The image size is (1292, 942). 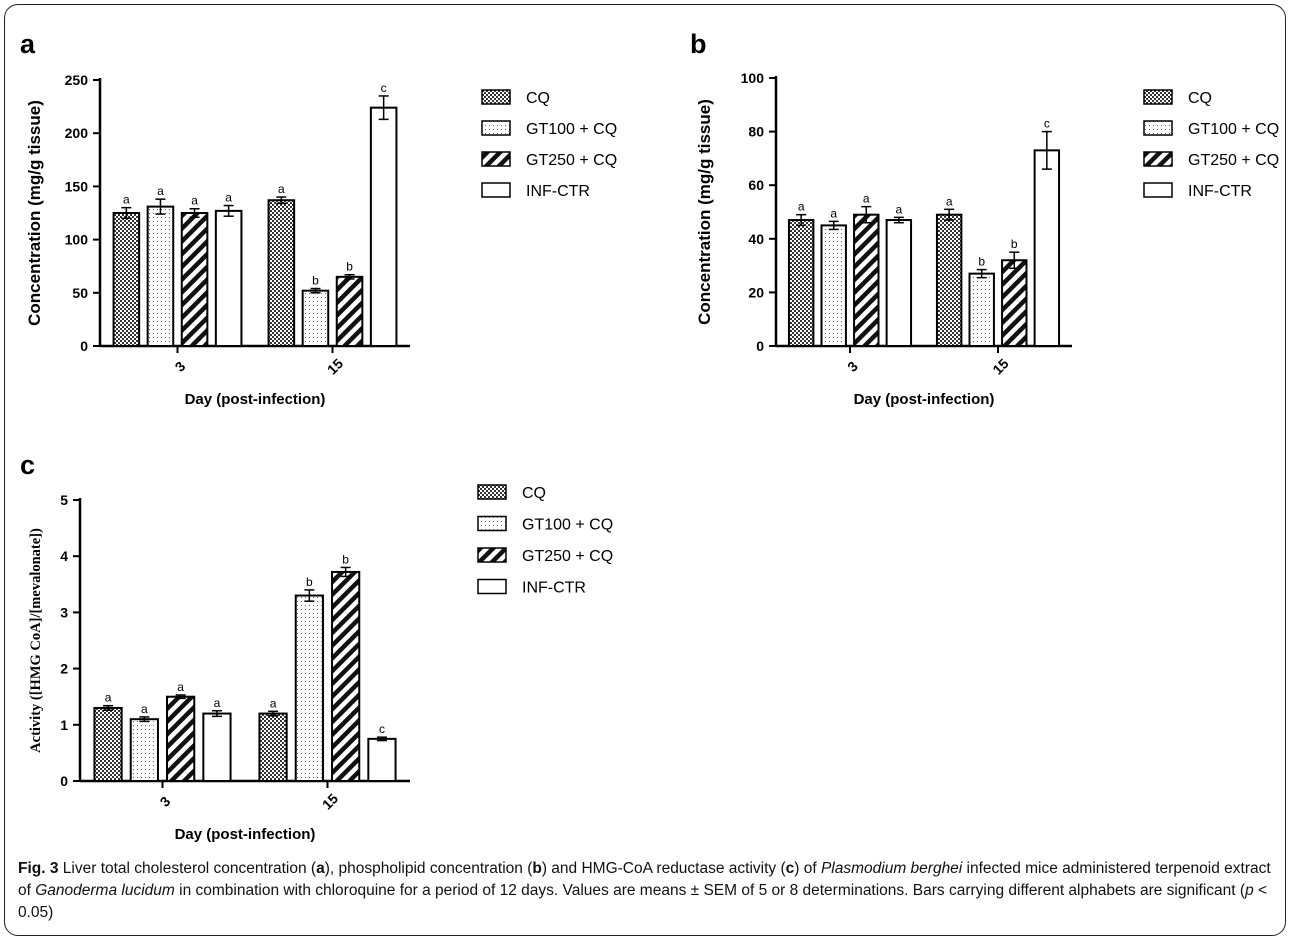 I want to click on y-tick-label: 5, so click(x=64, y=500).